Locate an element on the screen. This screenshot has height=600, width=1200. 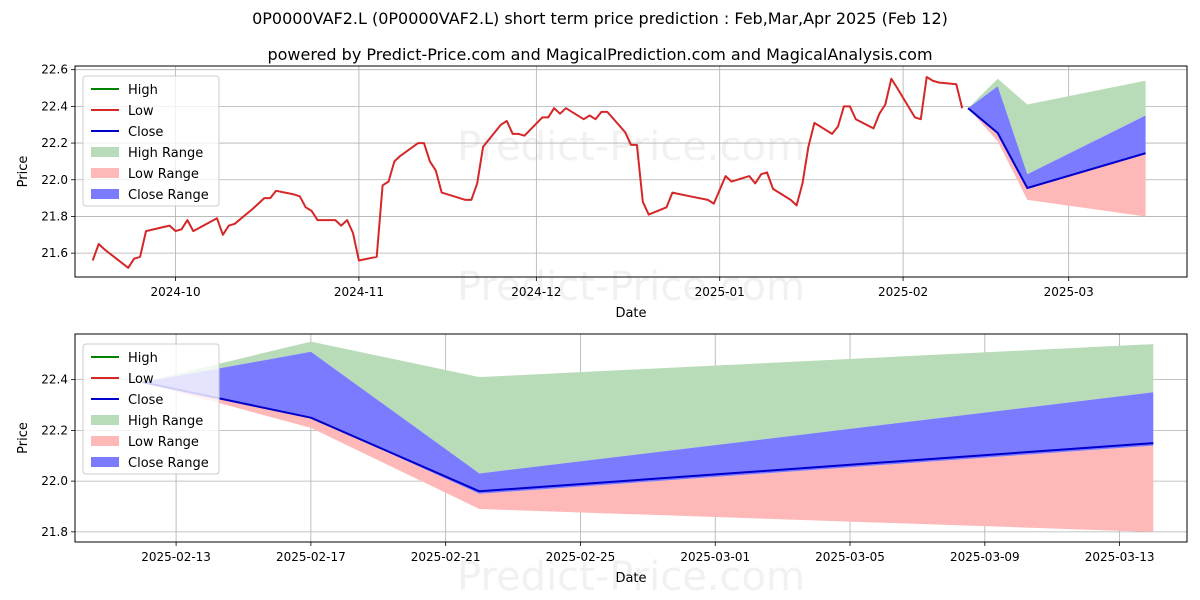
x-tick-label: 2025-03-13 is located at coordinates (1120, 557).